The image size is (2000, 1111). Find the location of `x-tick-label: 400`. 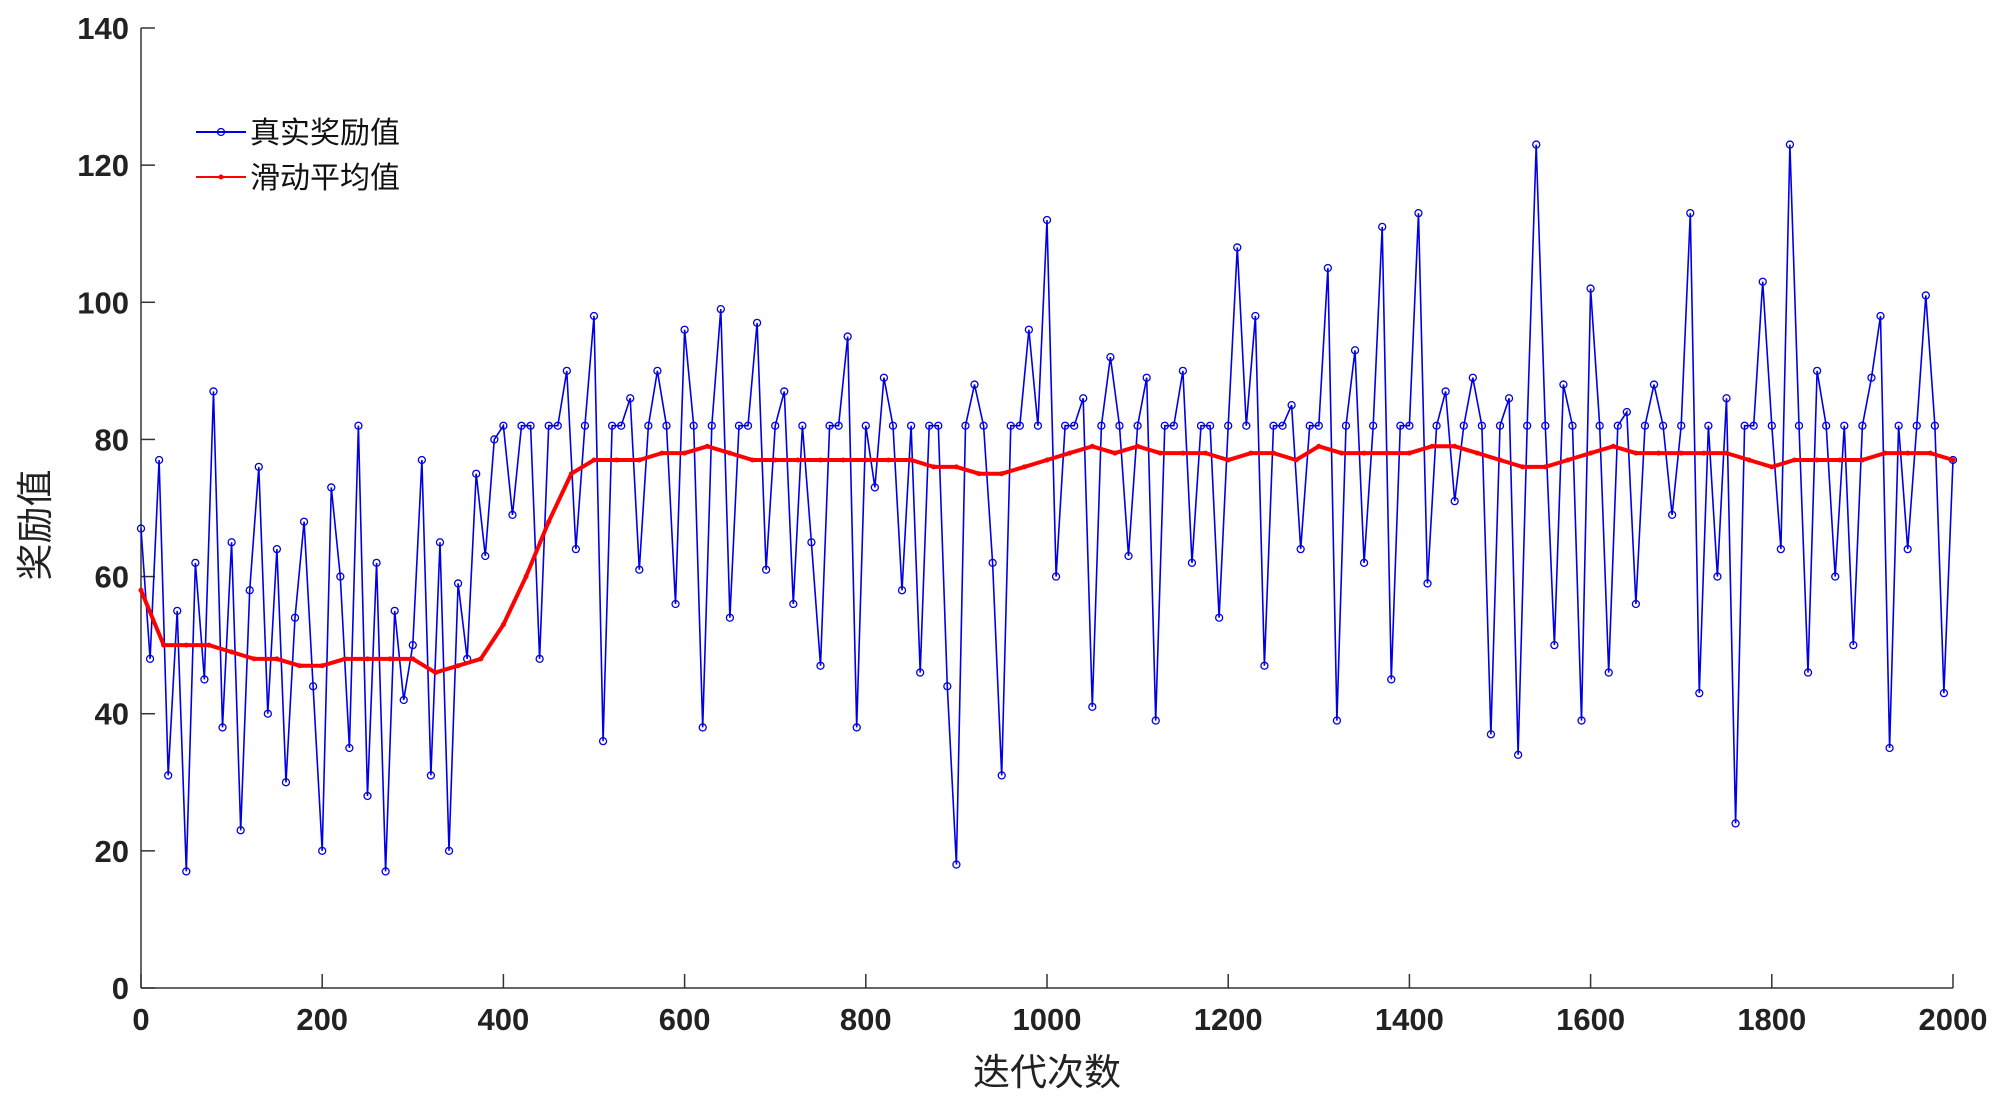

x-tick-label: 400 is located at coordinates (504, 1019).